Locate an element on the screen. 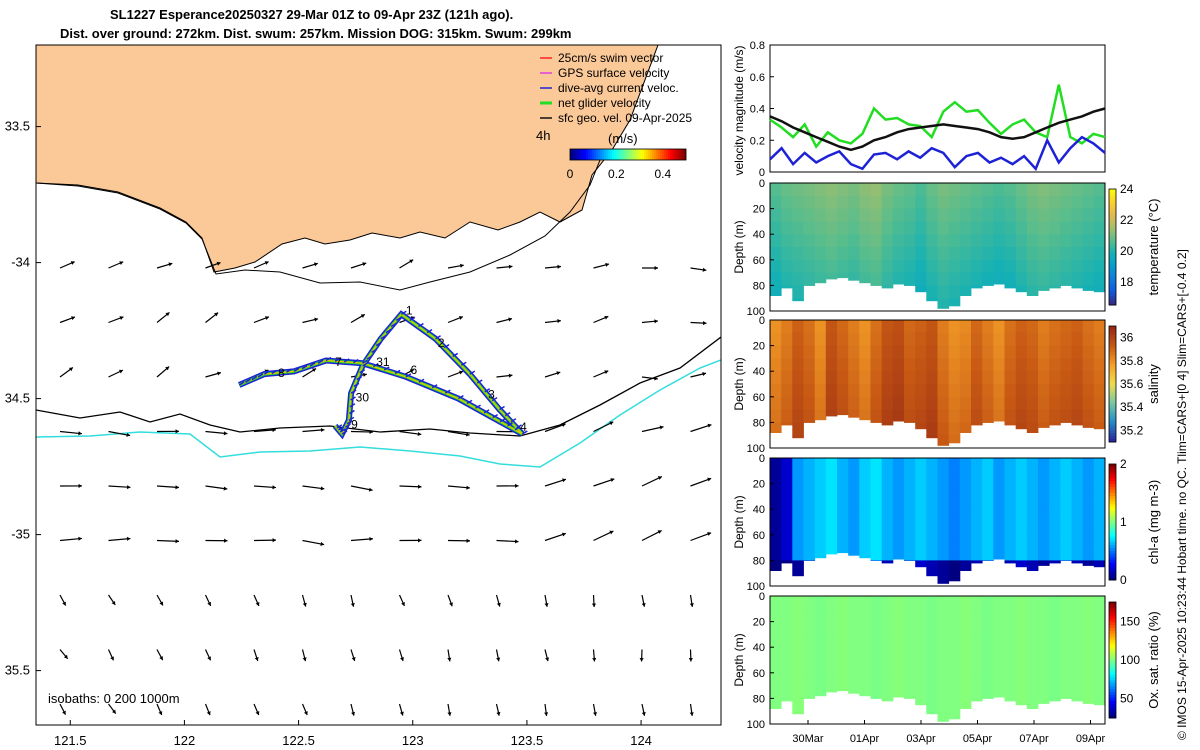  x-tick-label: 122.5 is located at coordinates (298, 740).